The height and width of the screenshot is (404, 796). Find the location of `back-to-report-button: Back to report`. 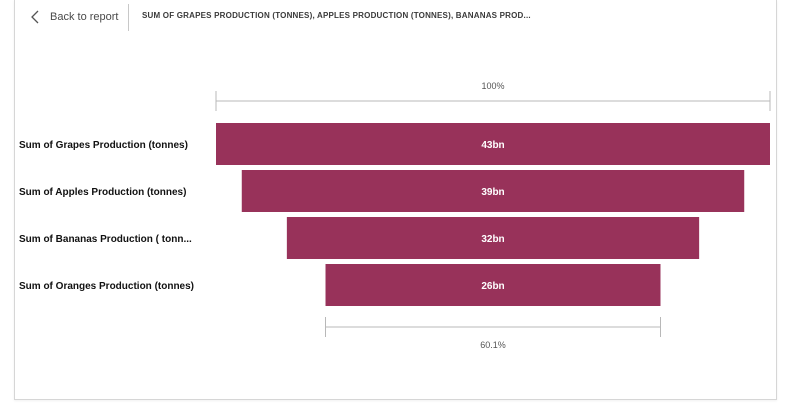

back-to-report-button: Back to report is located at coordinates (73, 17).